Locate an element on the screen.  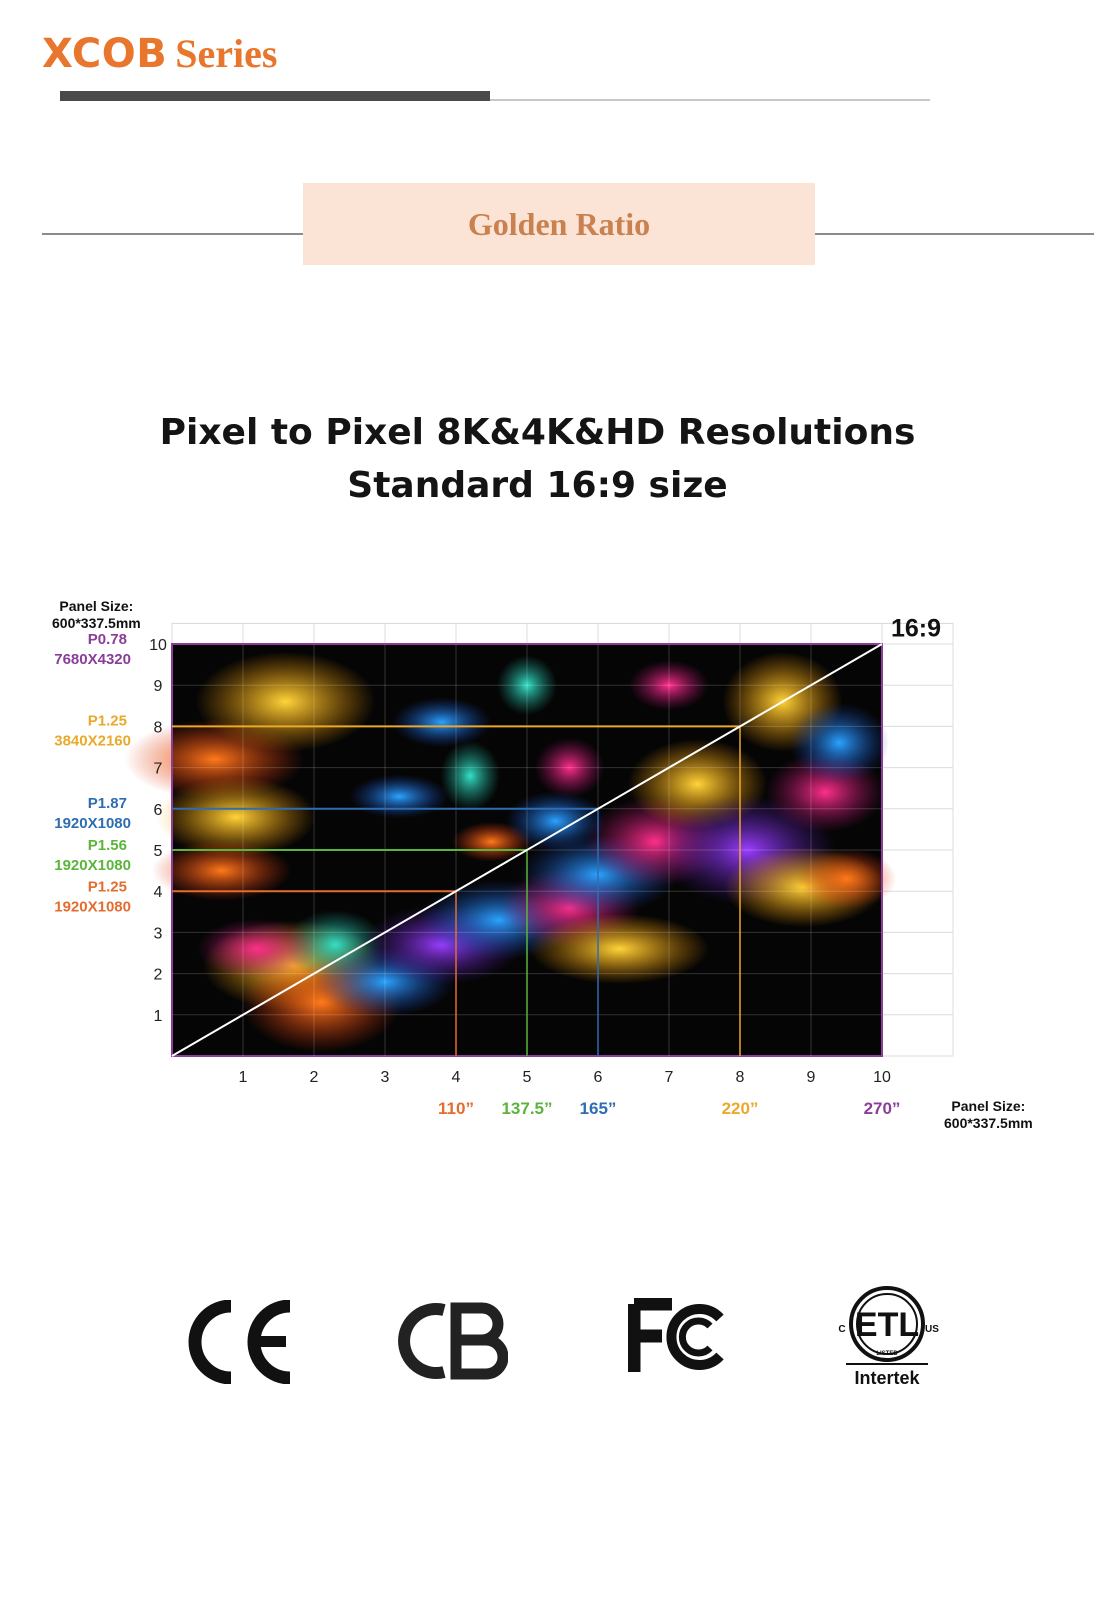
config-pitch-label: P1.56 is located at coordinates (107, 845).